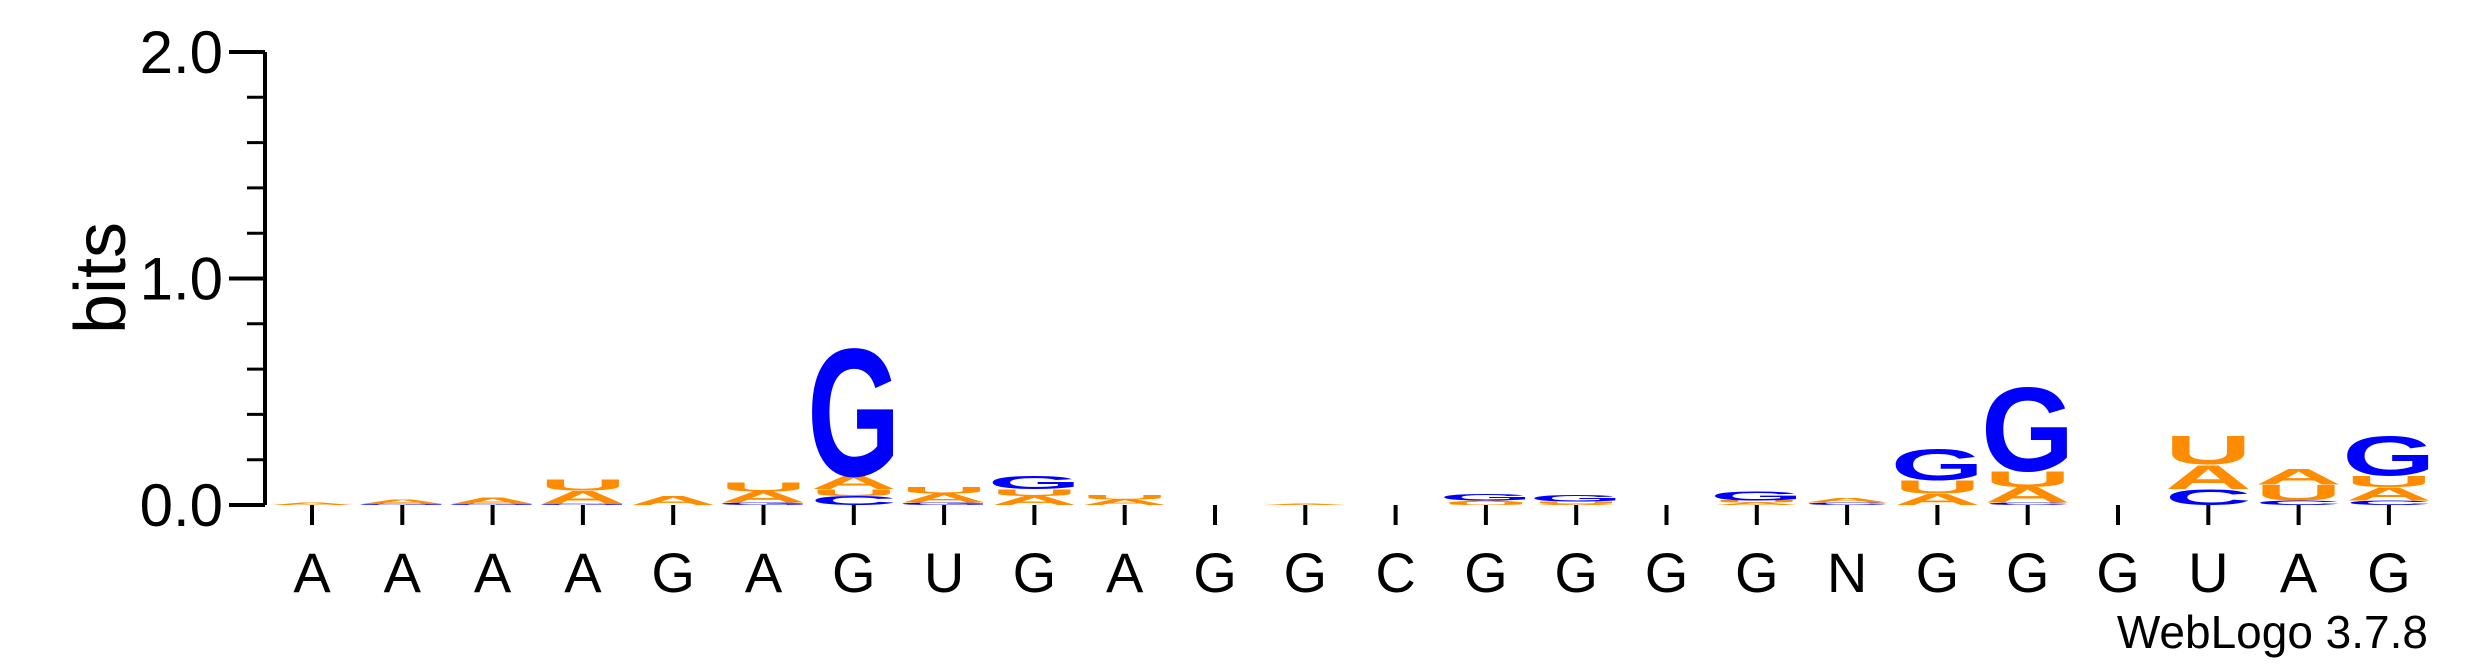  Describe the element at coordinates (181, 505) in the screenshot. I see `y-tick-label: 0.0` at that location.